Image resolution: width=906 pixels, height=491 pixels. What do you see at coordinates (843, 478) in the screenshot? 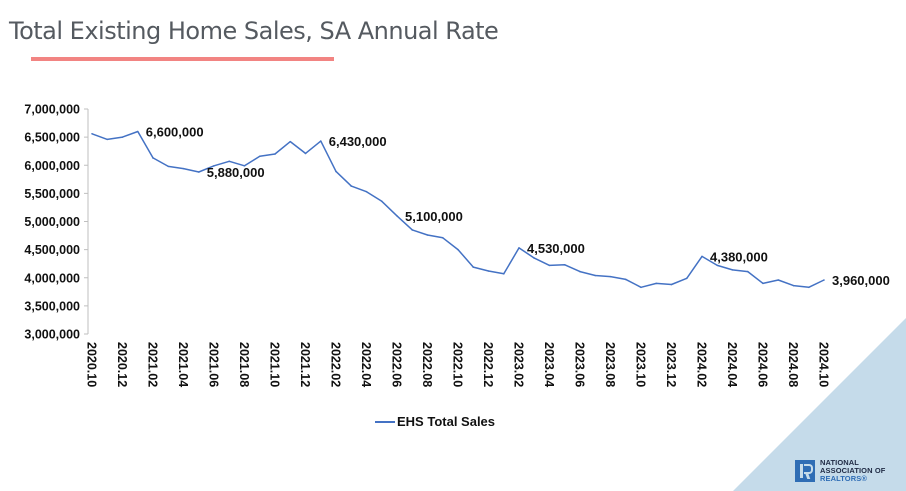
I see `logo-line-3: REALTORS®` at bounding box center [843, 478].